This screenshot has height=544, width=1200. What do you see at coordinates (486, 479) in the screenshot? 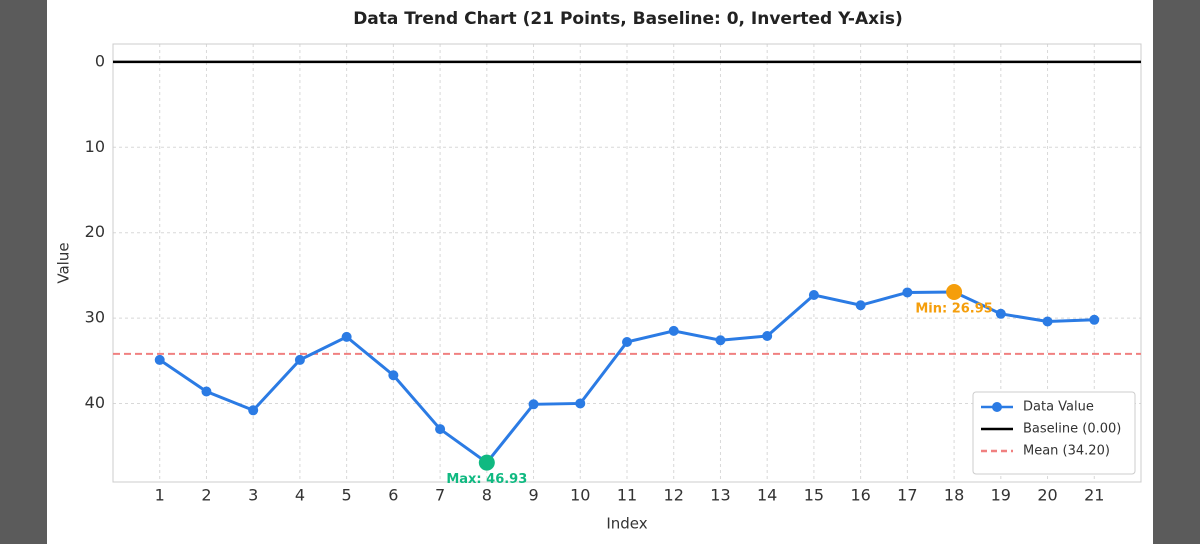
I see `annotation: Max: 46.93` at bounding box center [486, 479].